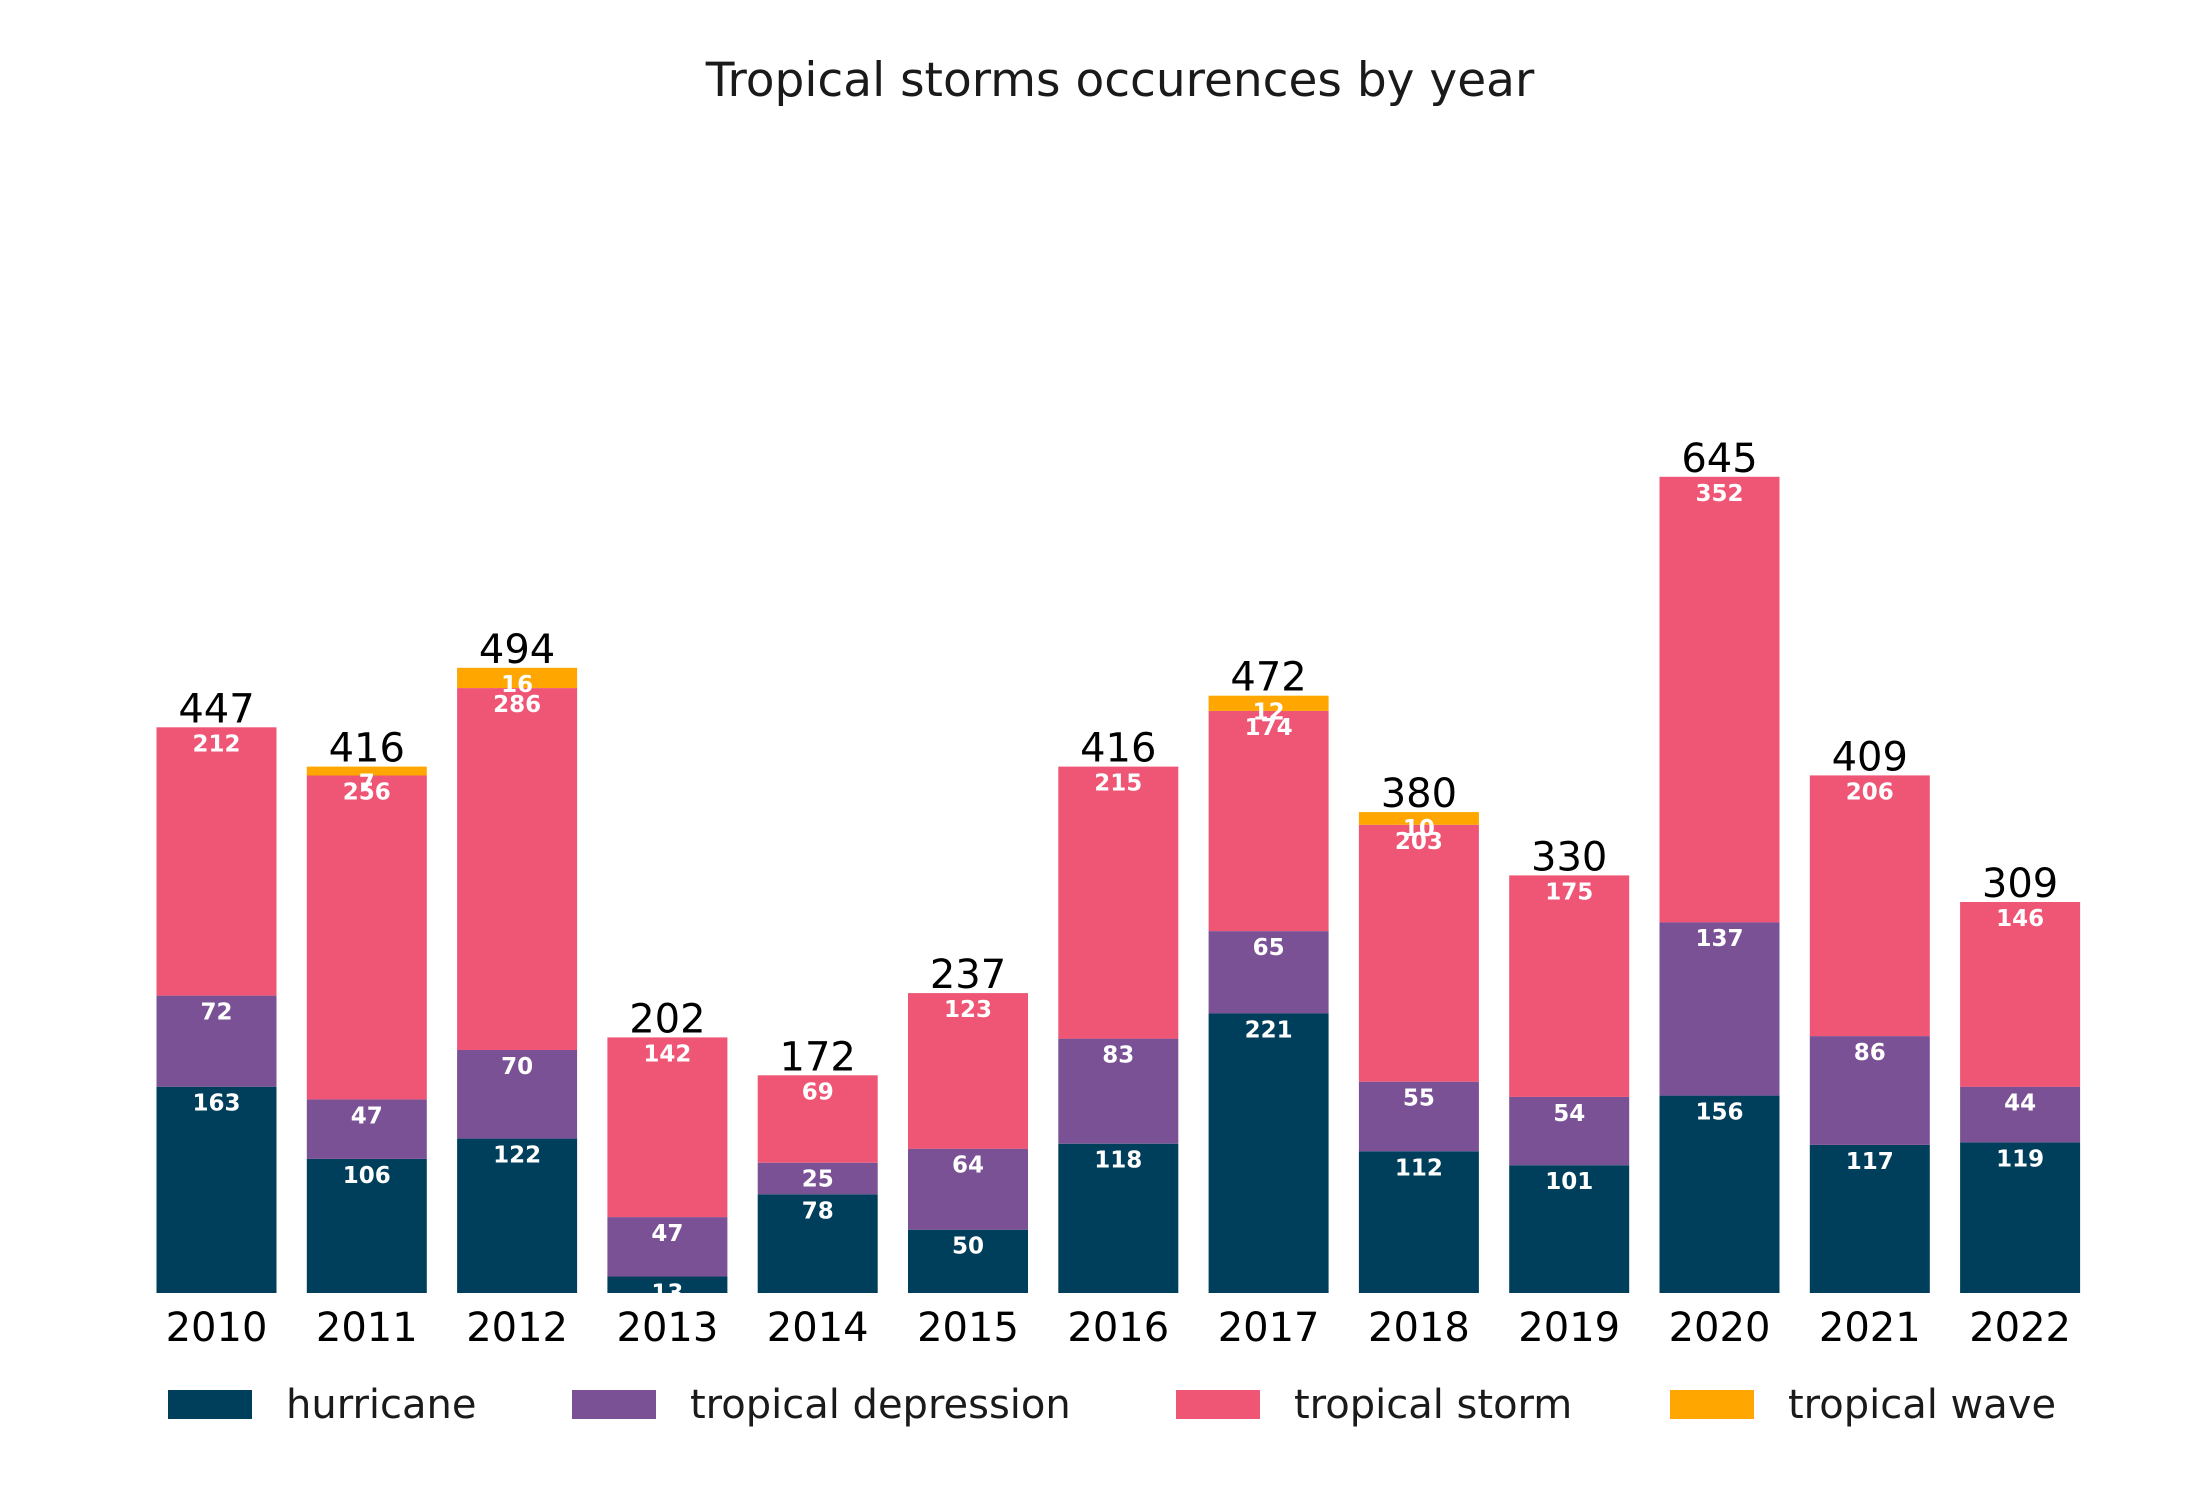  I want to click on total-label: 409, so click(1870, 757).